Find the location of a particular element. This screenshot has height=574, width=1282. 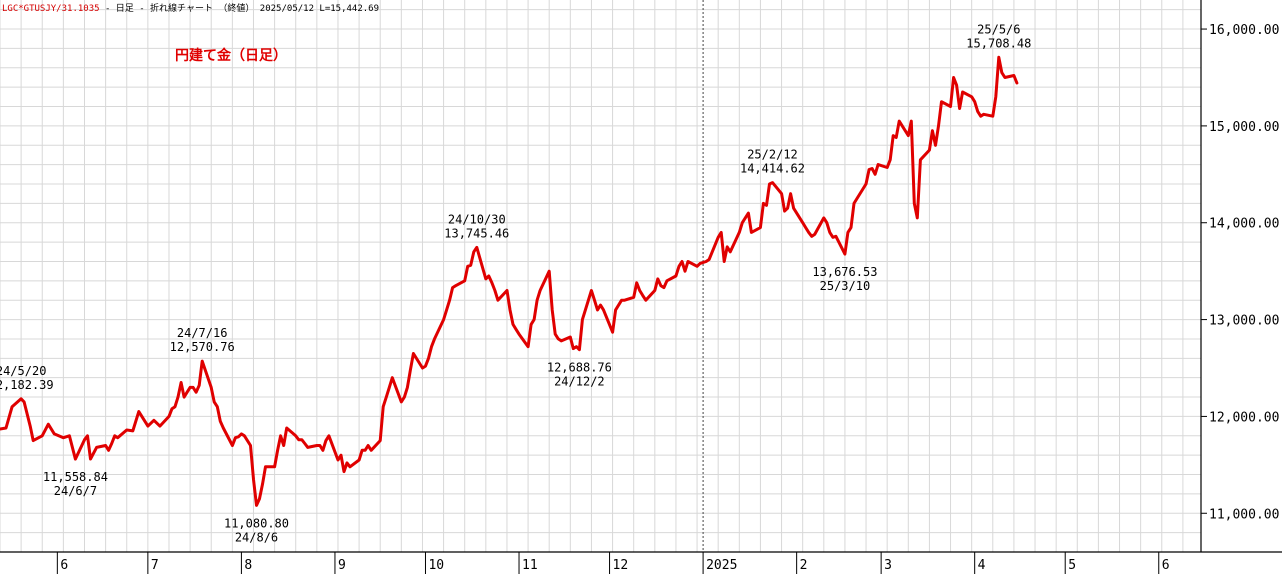

x-tick-label: 11 is located at coordinates (530, 565).